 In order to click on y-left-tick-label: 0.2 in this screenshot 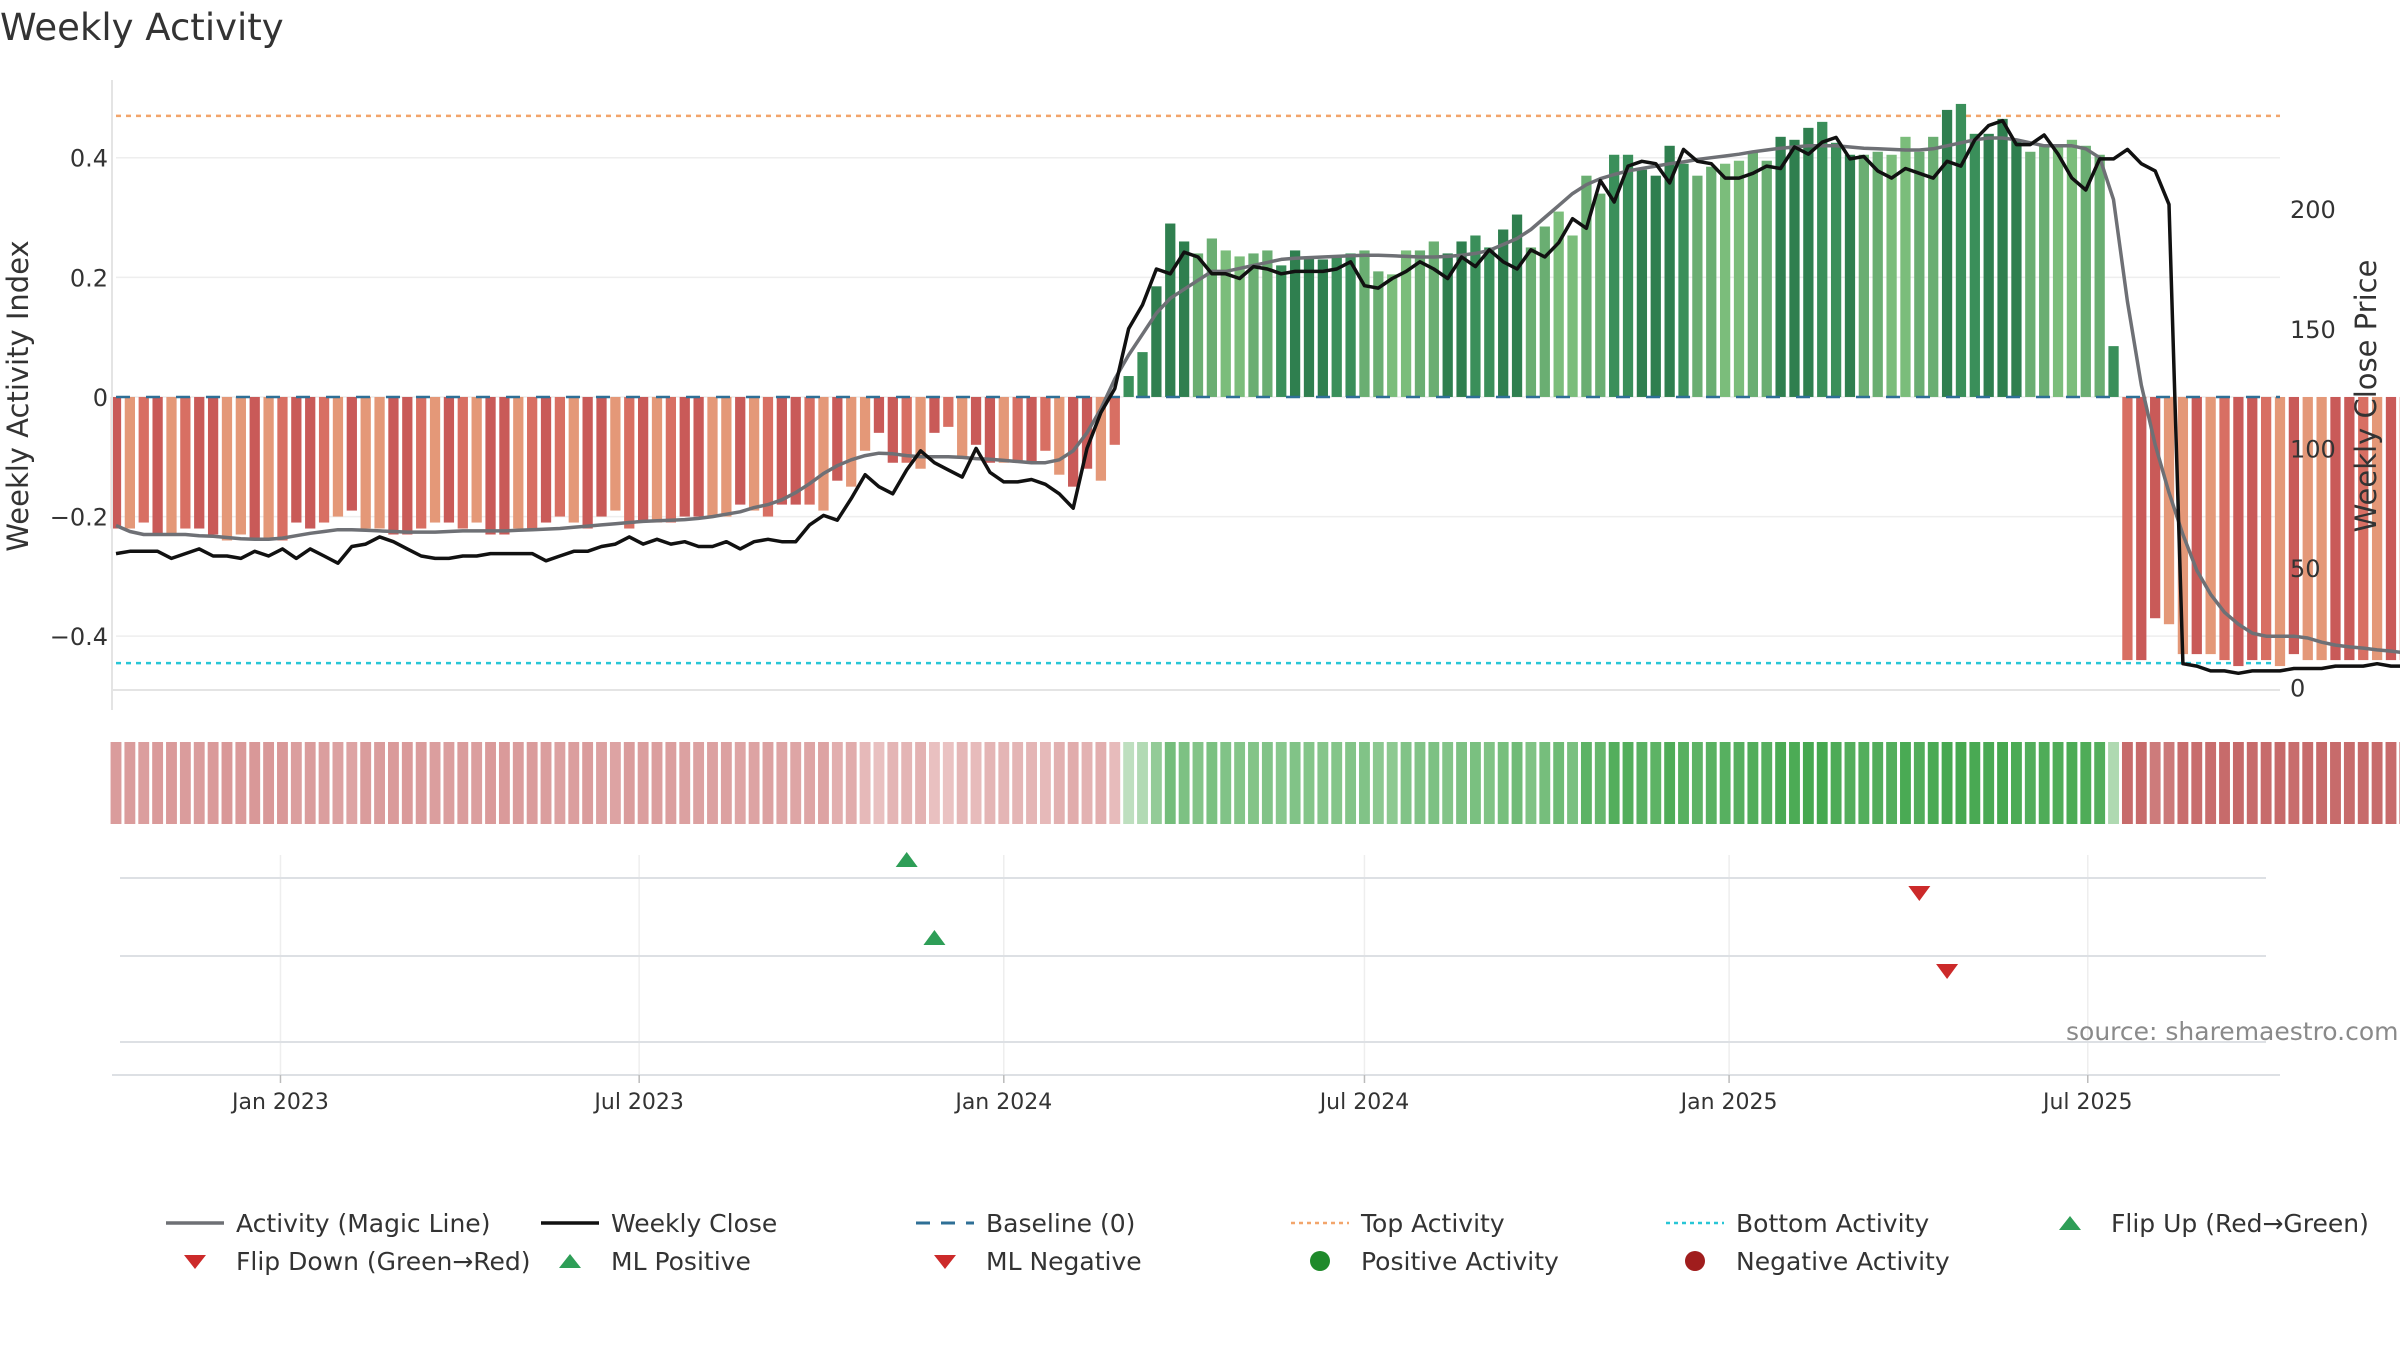, I will do `click(89, 278)`.